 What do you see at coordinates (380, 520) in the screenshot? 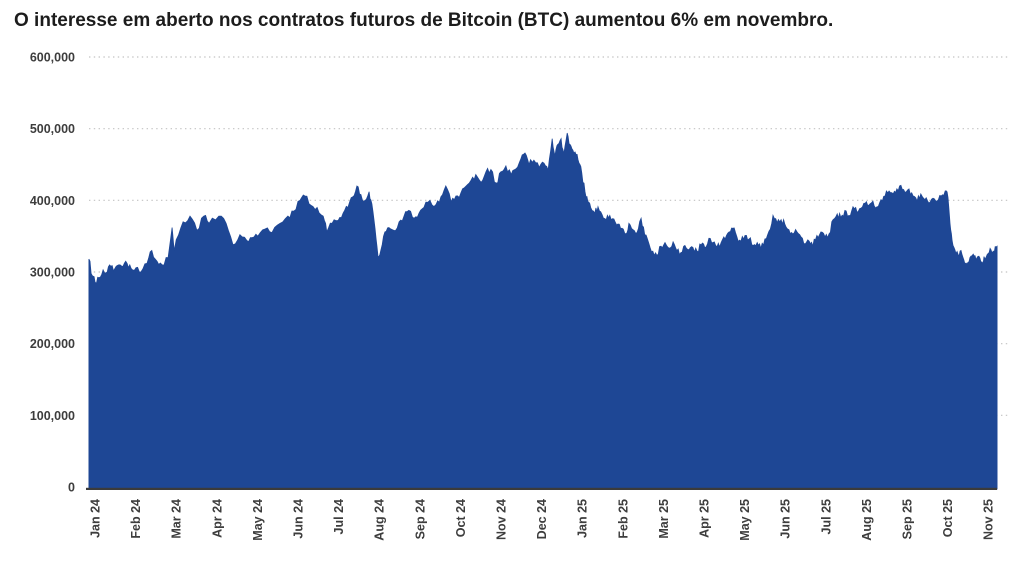
I see `svg-text: Aug 24` at bounding box center [380, 520].